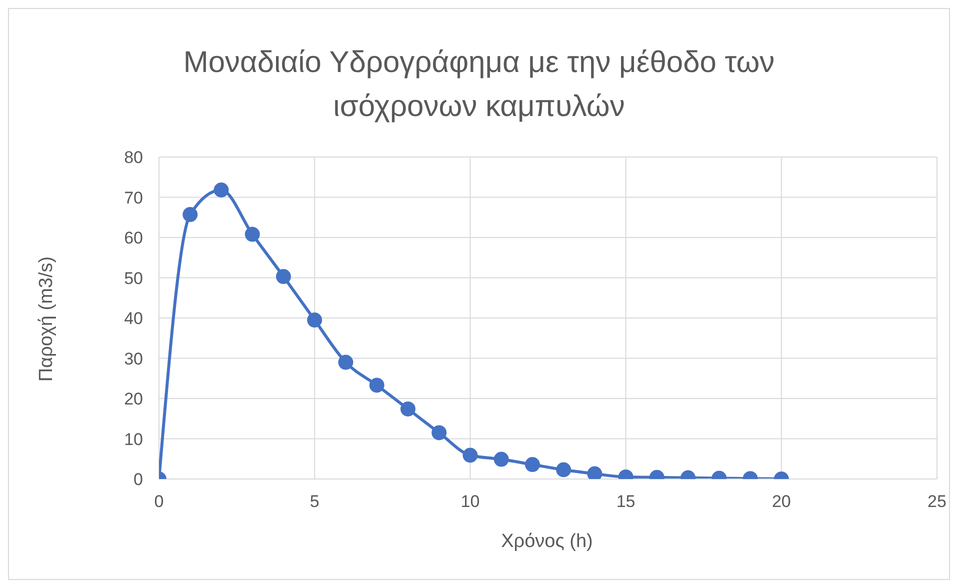  Describe the element at coordinates (159, 502) in the screenshot. I see `x-tick-label: 0` at that location.